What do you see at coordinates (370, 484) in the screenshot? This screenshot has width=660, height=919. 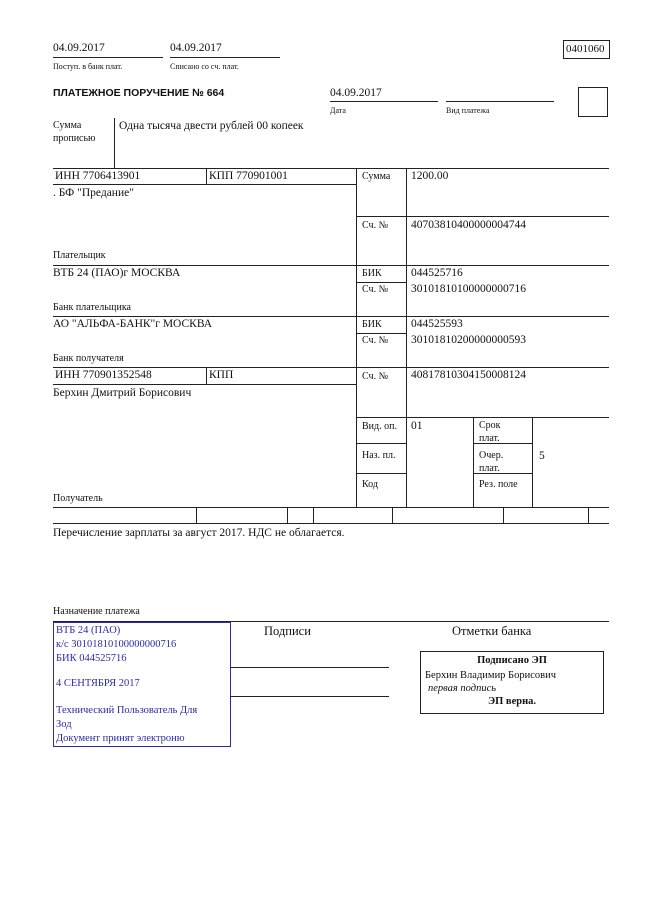 I see `code-label: Код` at bounding box center [370, 484].